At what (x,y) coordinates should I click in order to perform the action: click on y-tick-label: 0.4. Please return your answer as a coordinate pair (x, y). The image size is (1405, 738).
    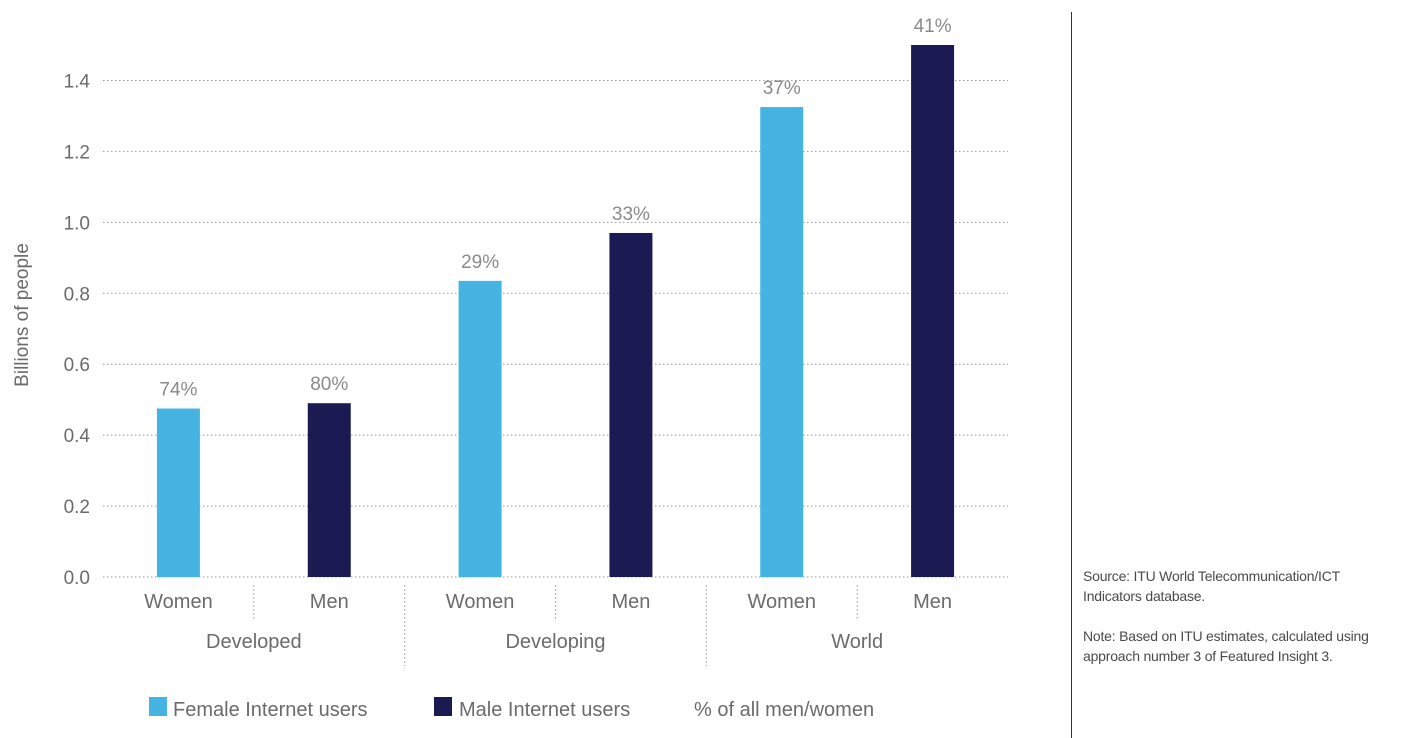
    Looking at the image, I should click on (77, 436).